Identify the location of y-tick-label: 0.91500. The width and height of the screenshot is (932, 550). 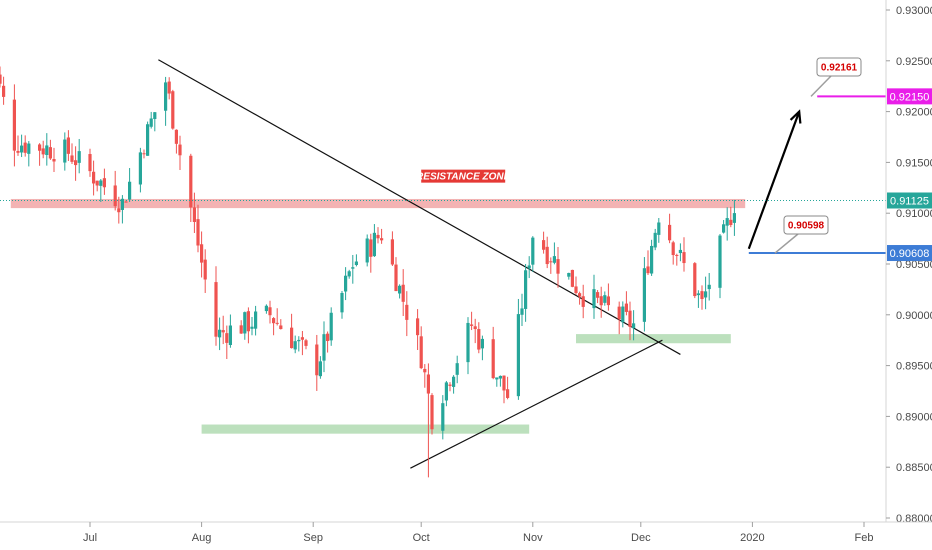
(914, 163).